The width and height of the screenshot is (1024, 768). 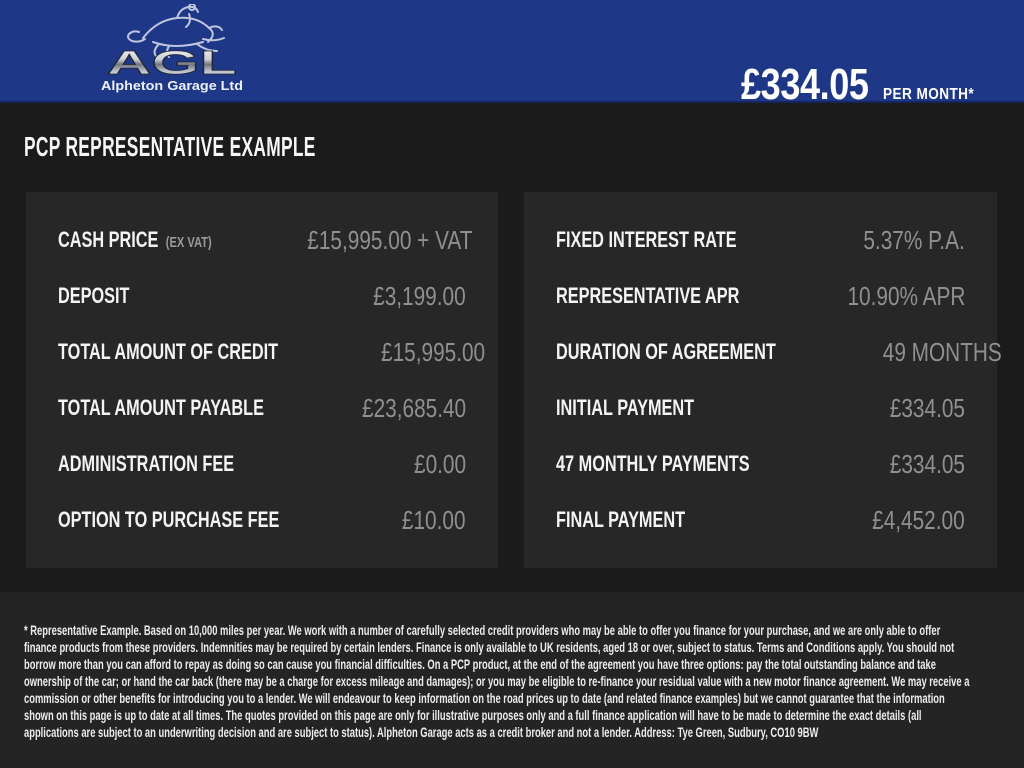 What do you see at coordinates (262, 296) in the screenshot?
I see `finance-row-deposit: DEPOSIT £3,199.00` at bounding box center [262, 296].